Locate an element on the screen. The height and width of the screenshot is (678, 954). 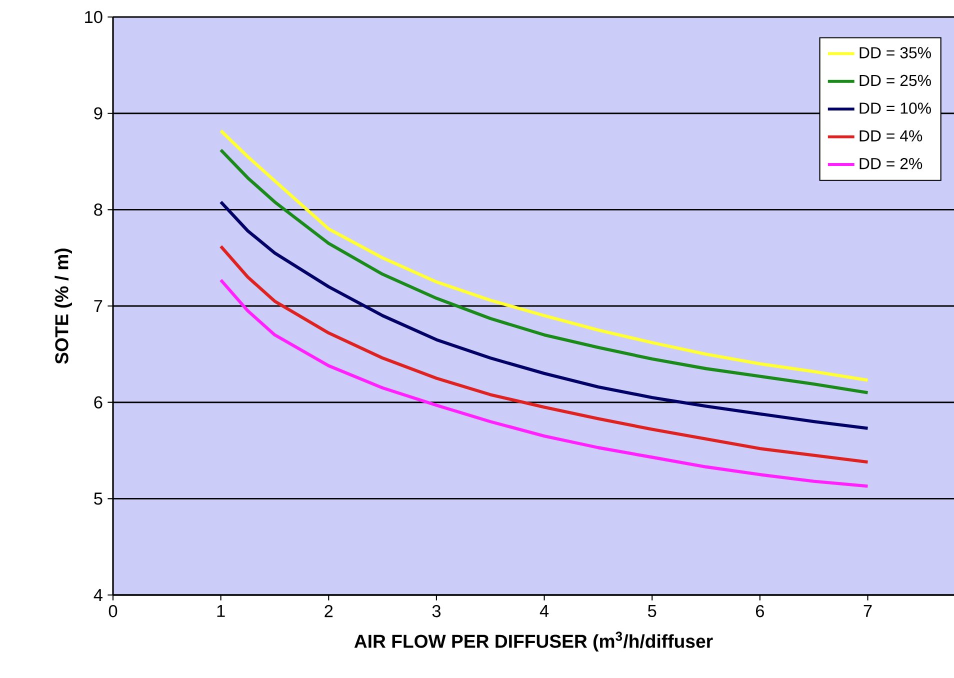
x-tick-label: 7 is located at coordinates (868, 611).